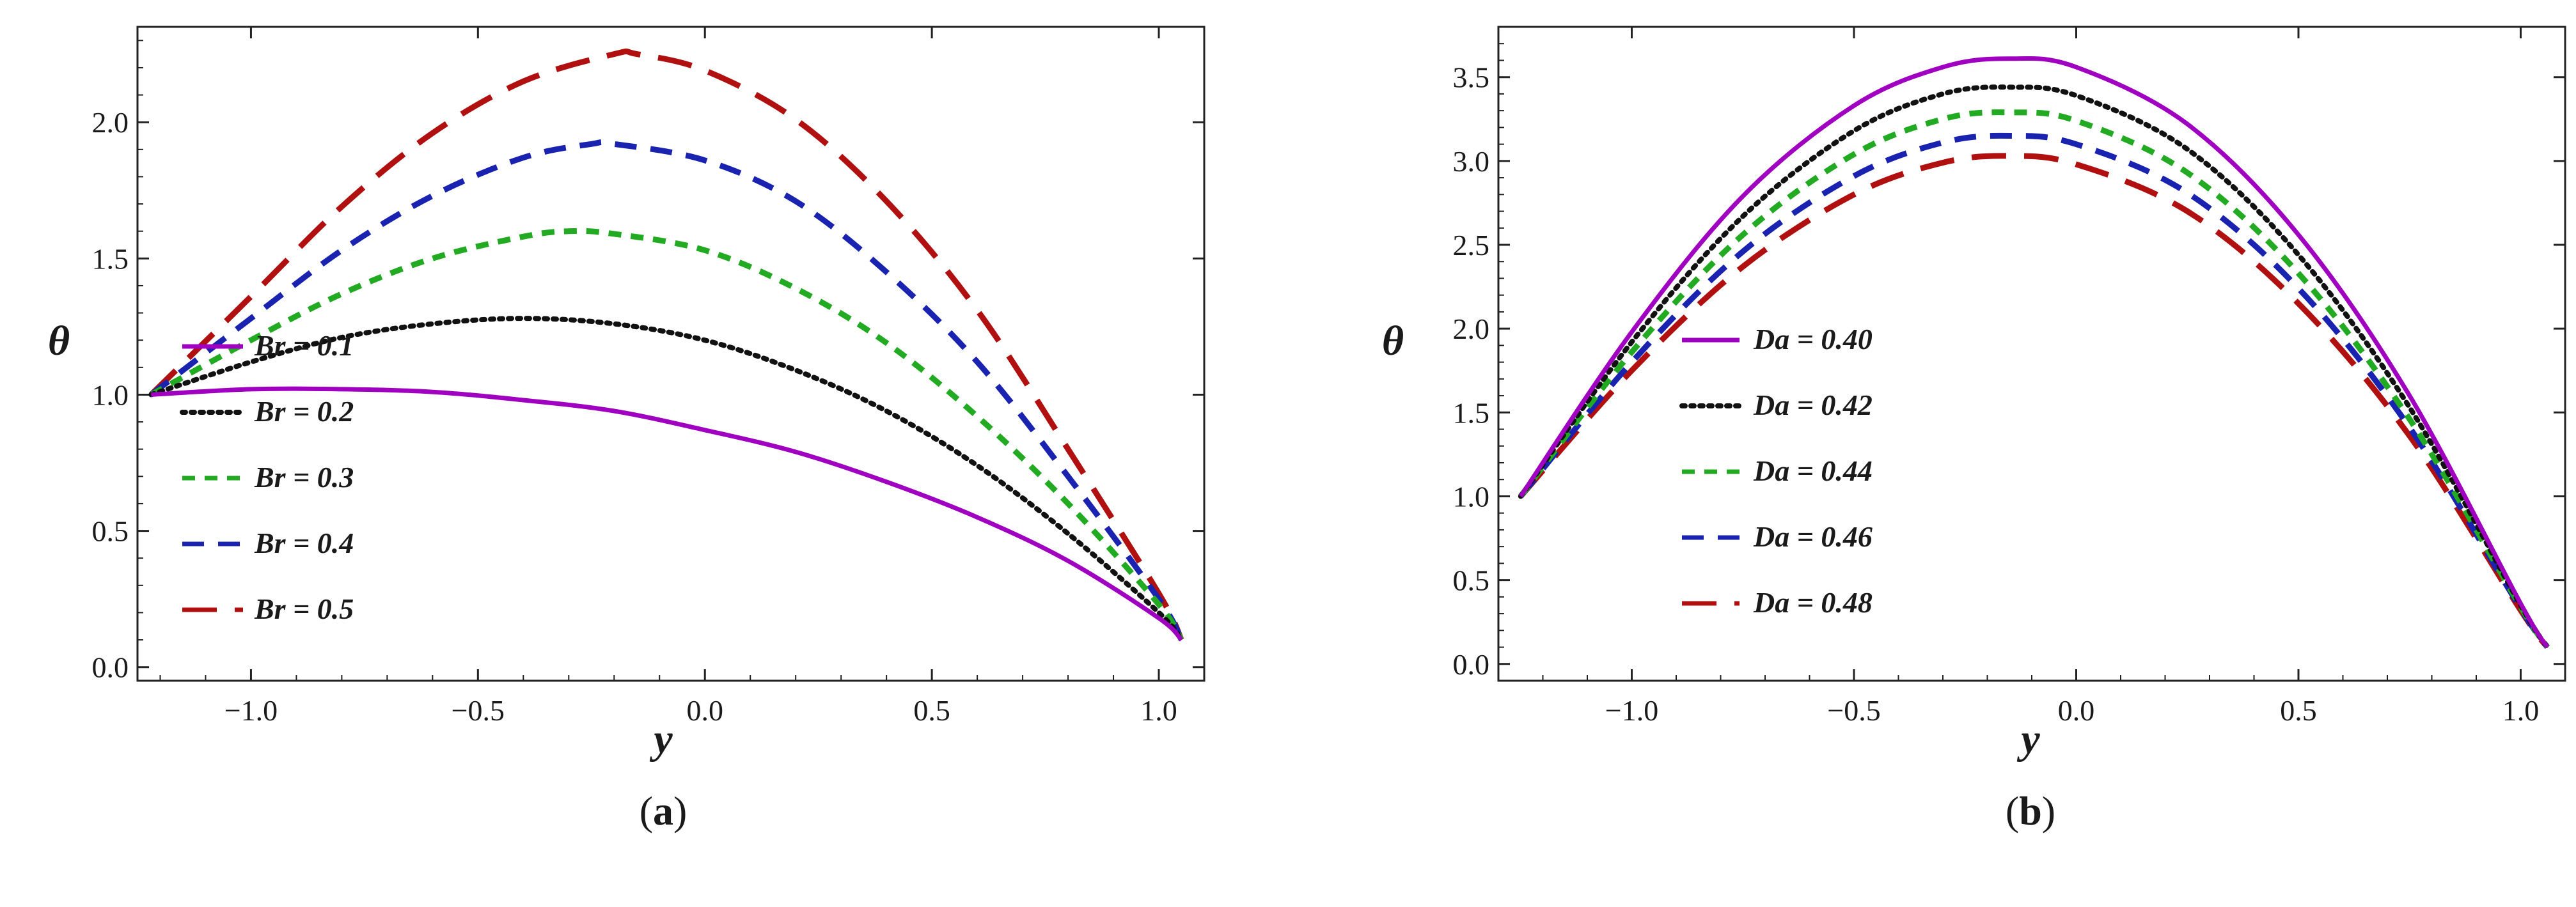 The height and width of the screenshot is (907, 2576). Describe the element at coordinates (304, 477) in the screenshot. I see `legend-label: Br = 0.3` at that location.